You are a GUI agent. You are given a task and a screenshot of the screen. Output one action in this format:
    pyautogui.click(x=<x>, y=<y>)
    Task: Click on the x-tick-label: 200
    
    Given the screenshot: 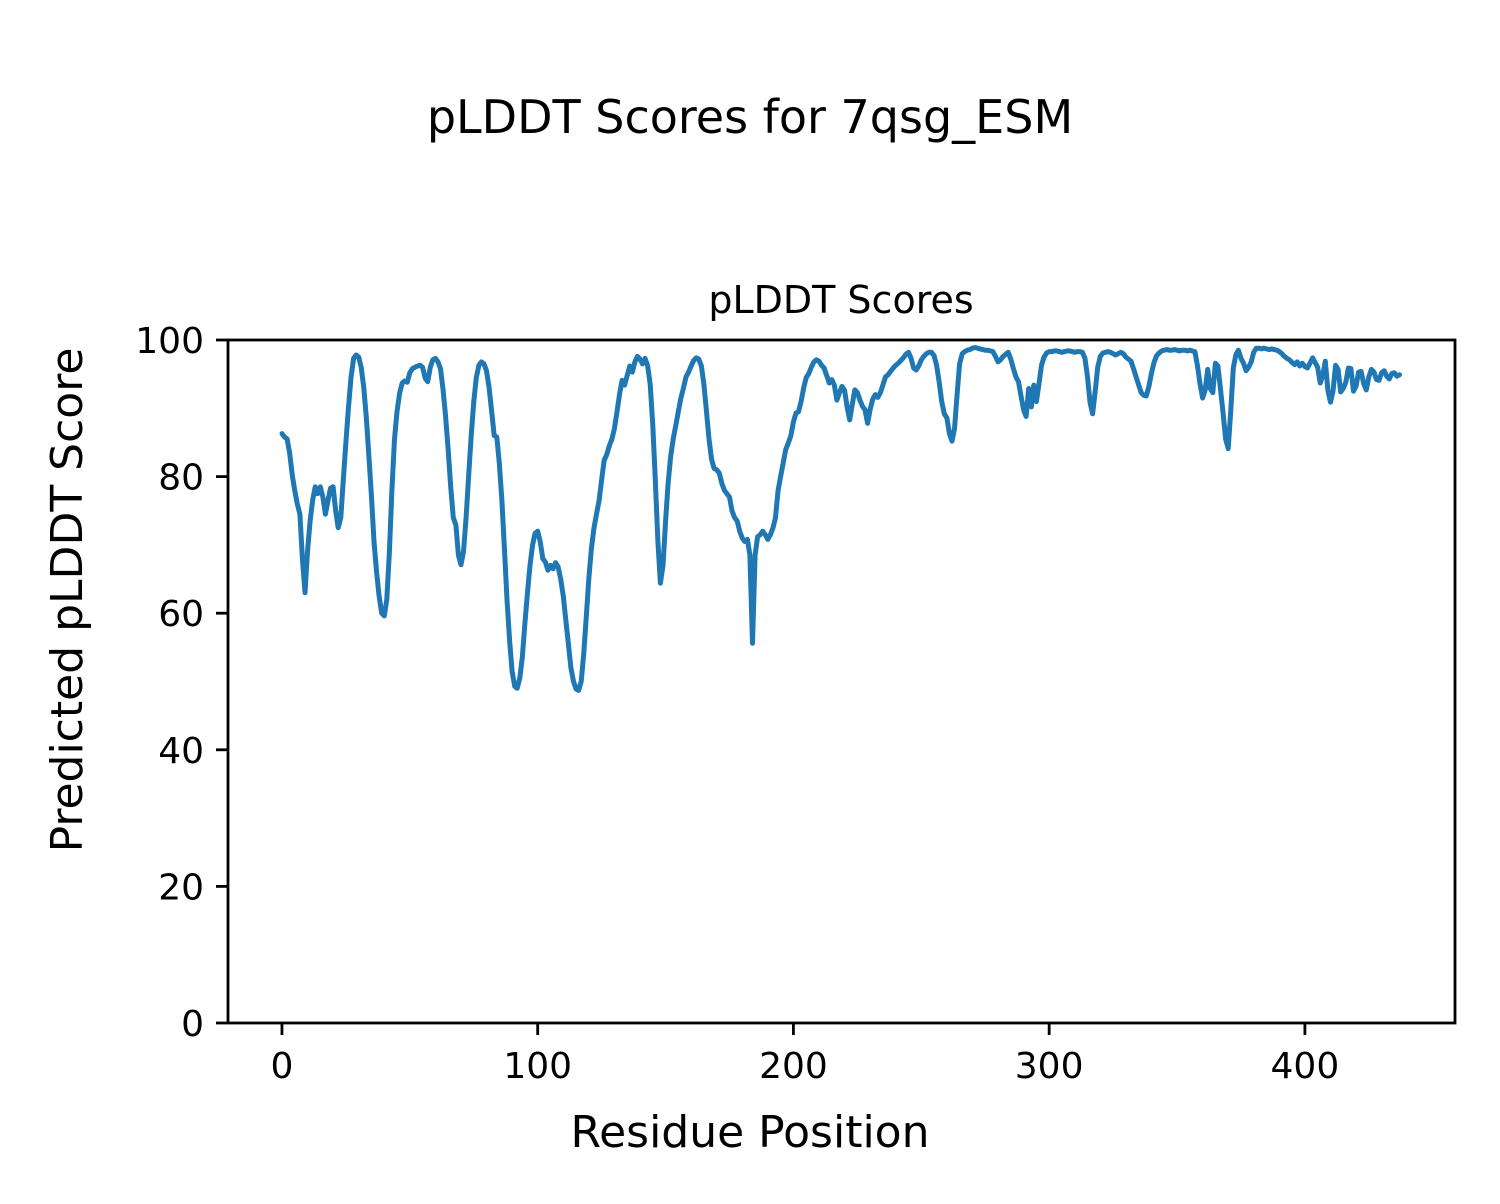 What is the action you would take?
    pyautogui.click(x=793, y=1066)
    